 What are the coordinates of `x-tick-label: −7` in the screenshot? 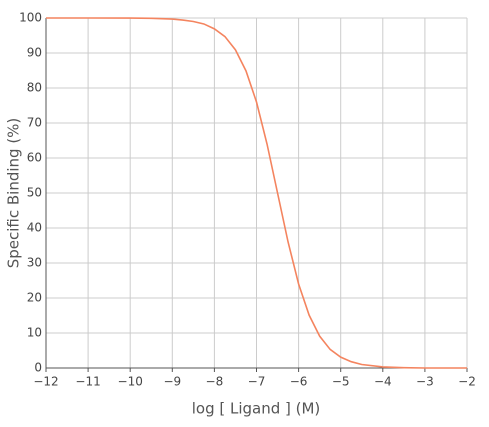 It's located at (257, 382).